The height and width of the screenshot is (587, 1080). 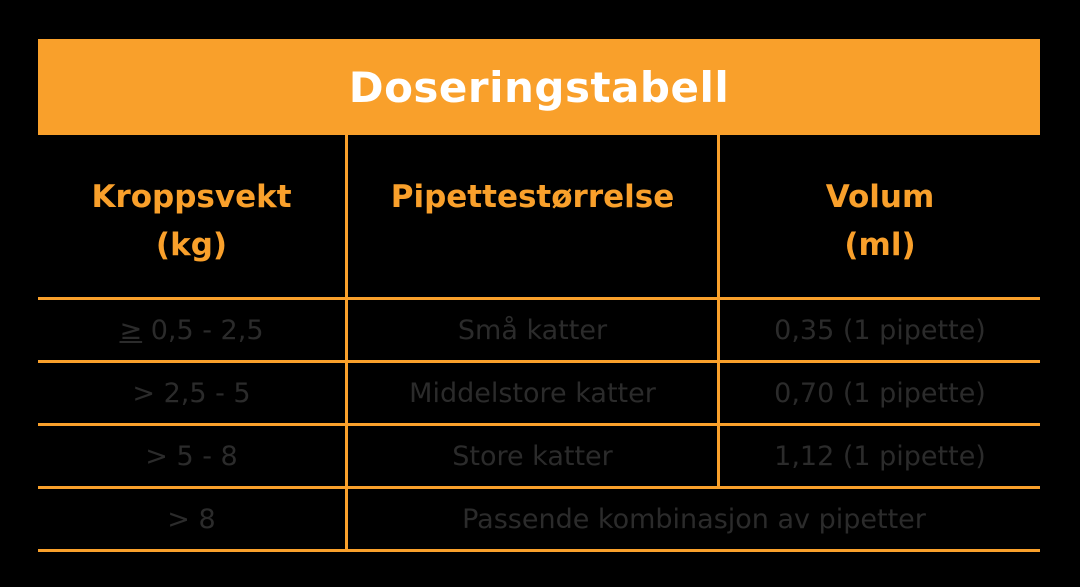 What do you see at coordinates (534, 330) in the screenshot?
I see `size-cell: Små katter` at bounding box center [534, 330].